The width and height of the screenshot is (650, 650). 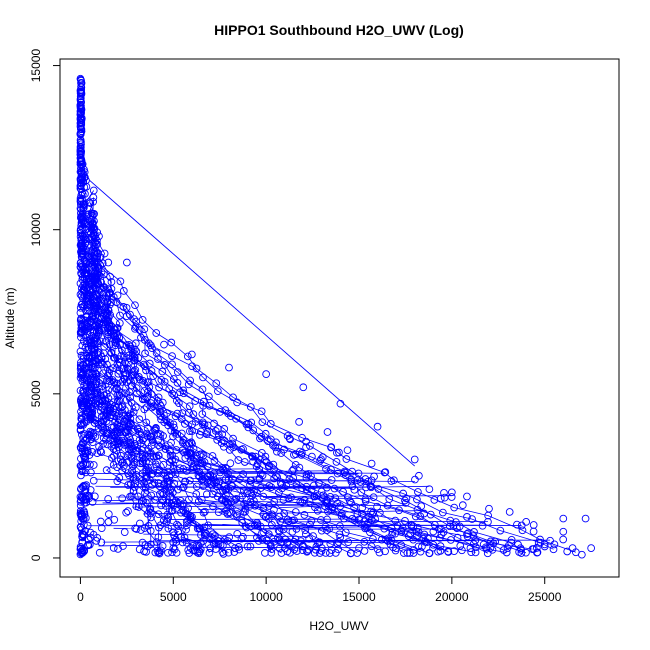 What do you see at coordinates (359, 548) in the screenshot?
I see `low-level-point` at bounding box center [359, 548].